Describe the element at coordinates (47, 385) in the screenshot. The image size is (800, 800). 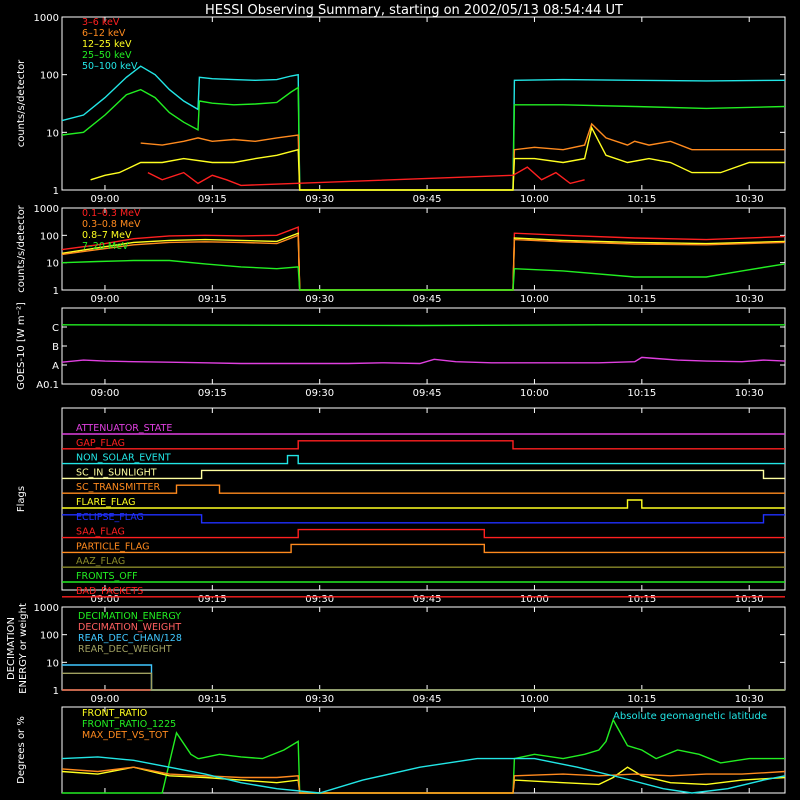
I see `y-tick-label: A0.1` at that location.